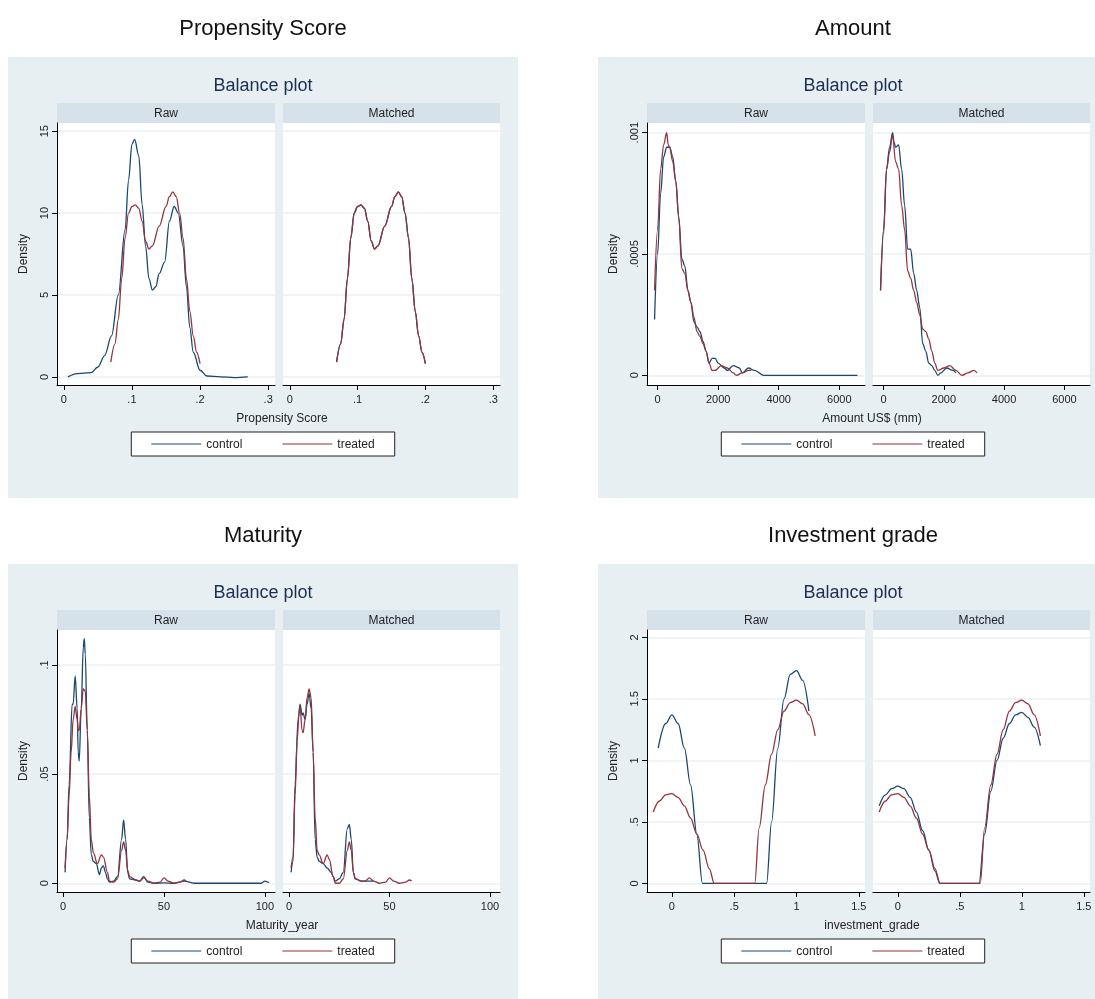  I want to click on y-tick-label: .001, so click(633, 132).